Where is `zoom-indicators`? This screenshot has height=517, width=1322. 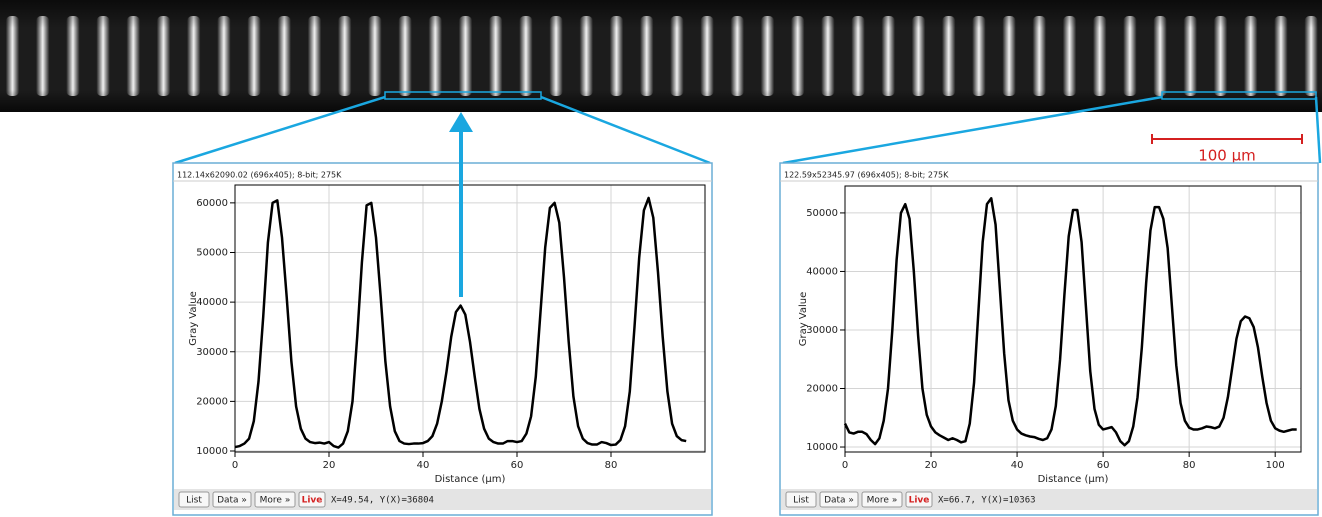 zoom-indicators is located at coordinates (748, 128).